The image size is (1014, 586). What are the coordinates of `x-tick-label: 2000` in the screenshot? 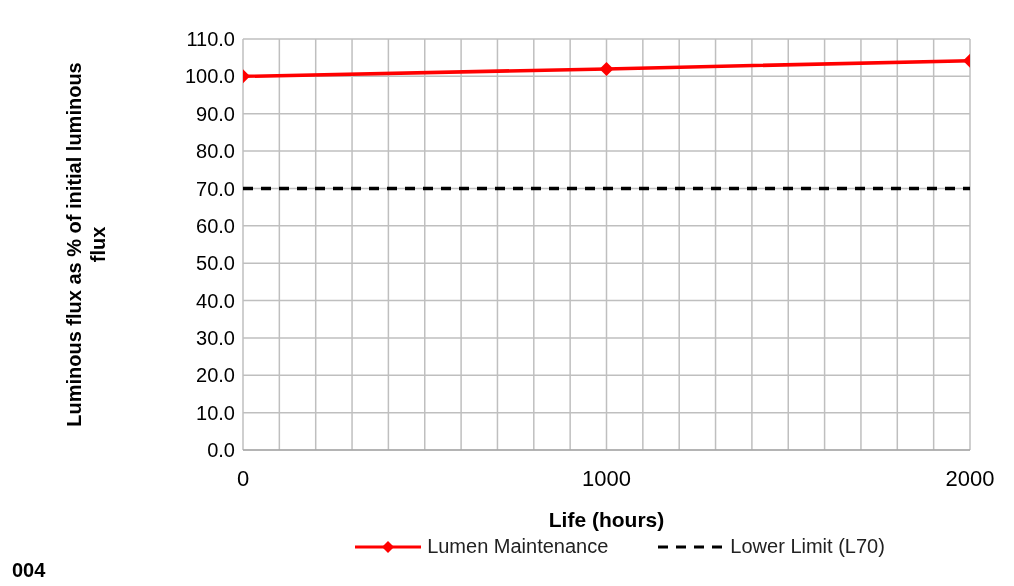 It's located at (970, 478).